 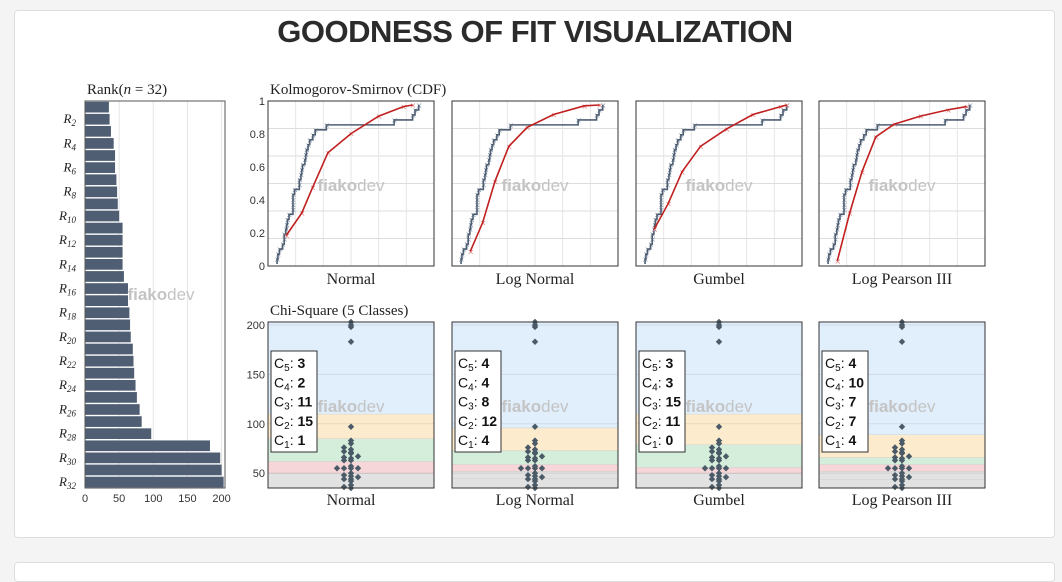 I want to click on rank-x-tick-label: 100, so click(x=153, y=499).